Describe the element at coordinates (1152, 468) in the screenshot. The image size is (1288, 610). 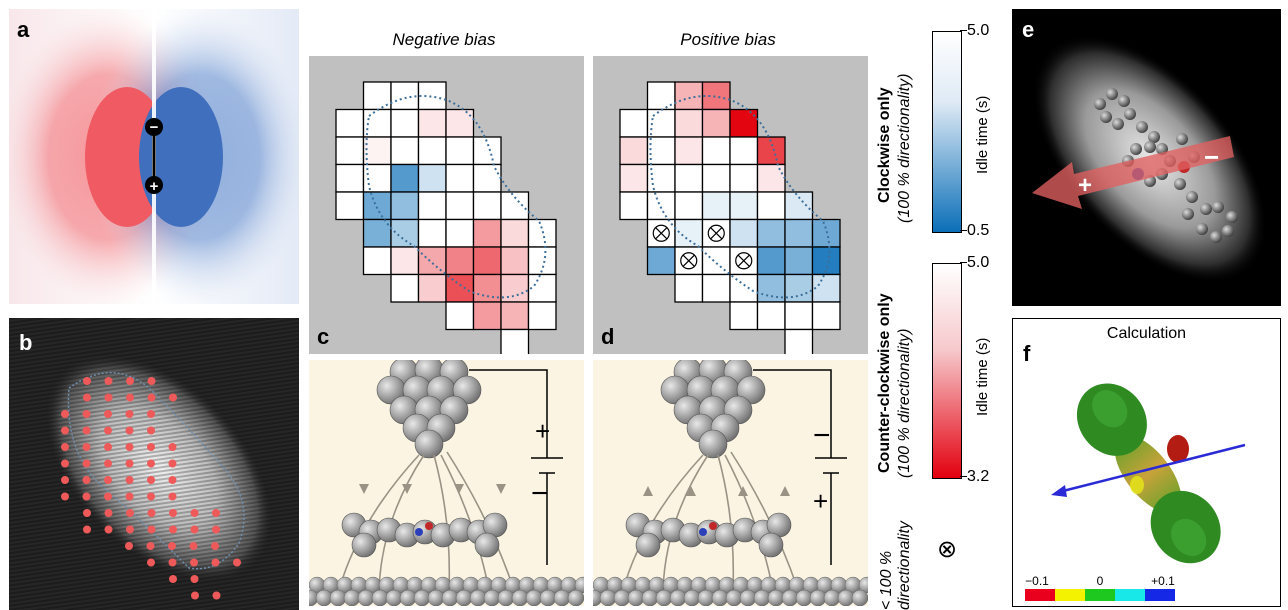
I see `dipole-arrow-calc` at that location.